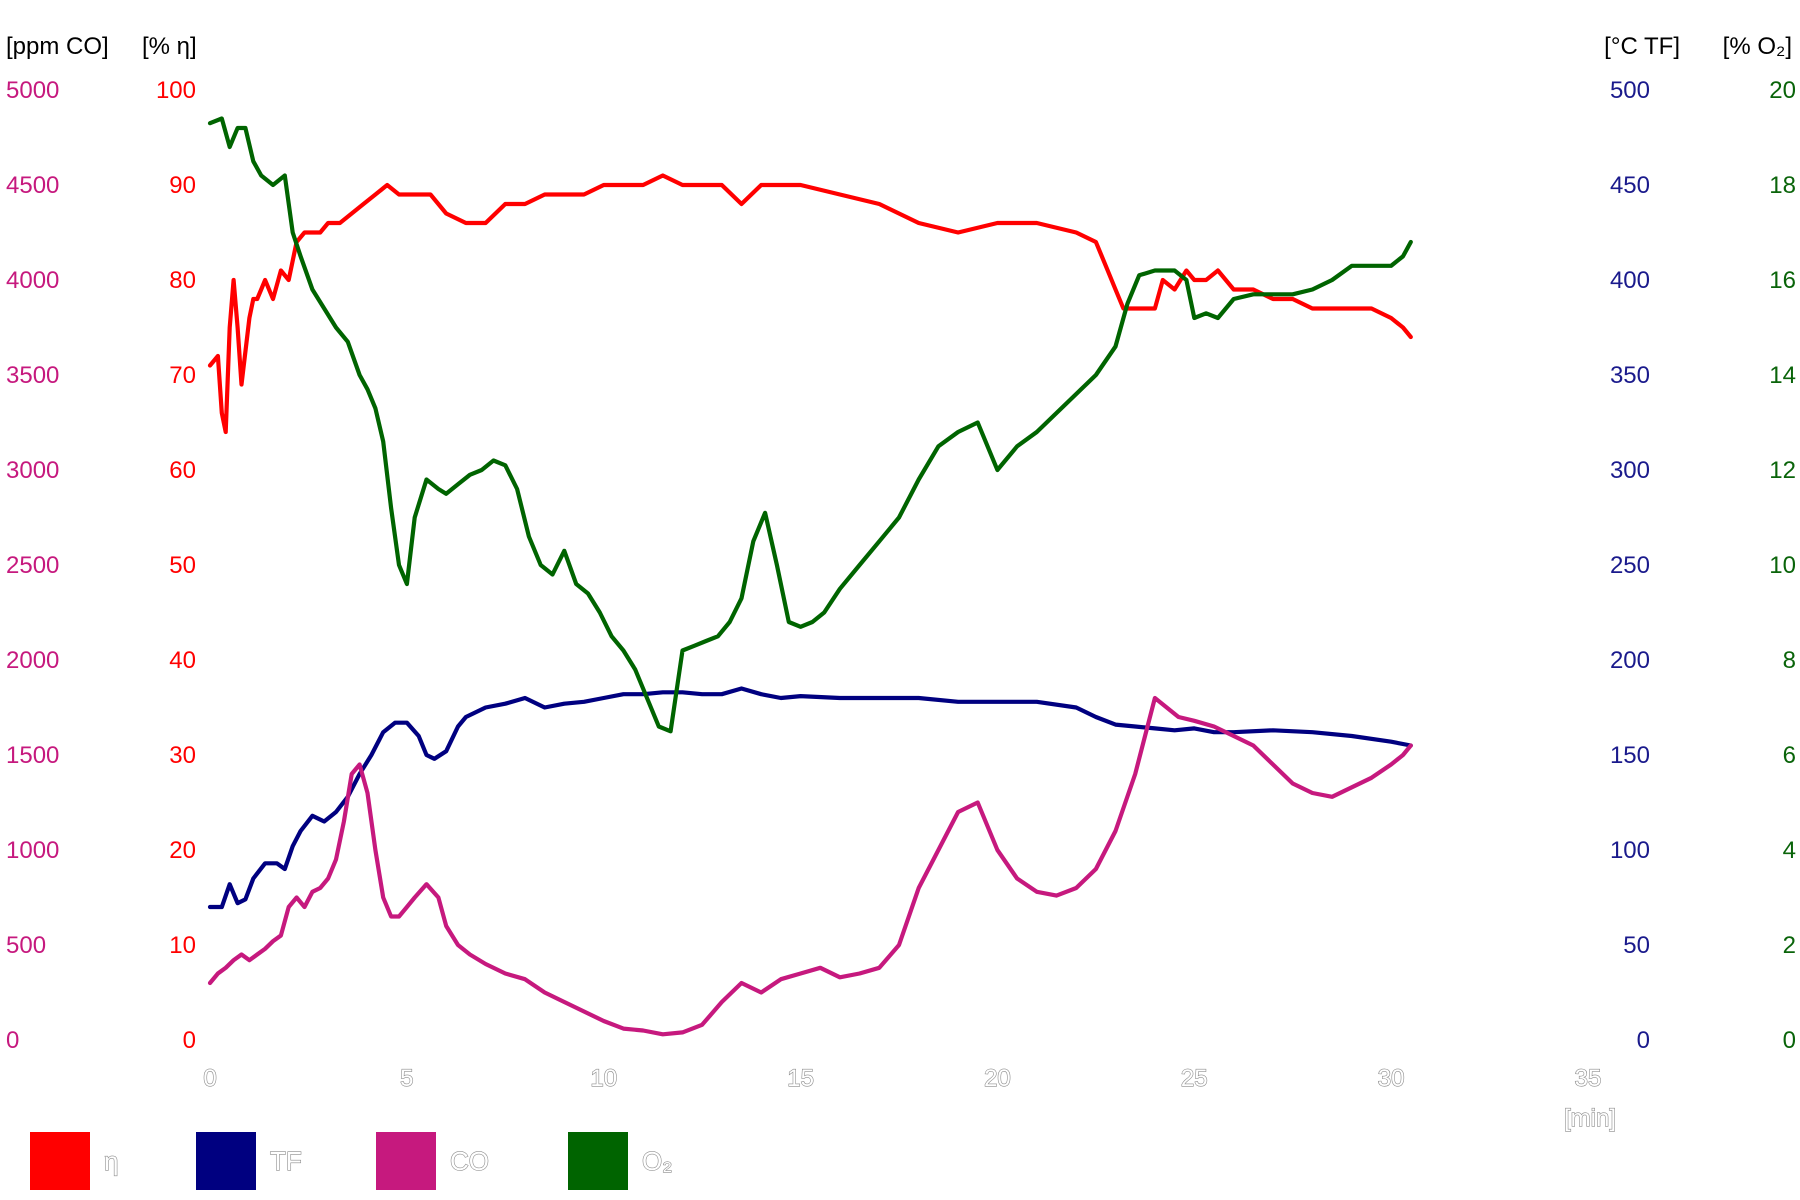  I want to click on tf-tick-label: 150, so click(1630, 755).